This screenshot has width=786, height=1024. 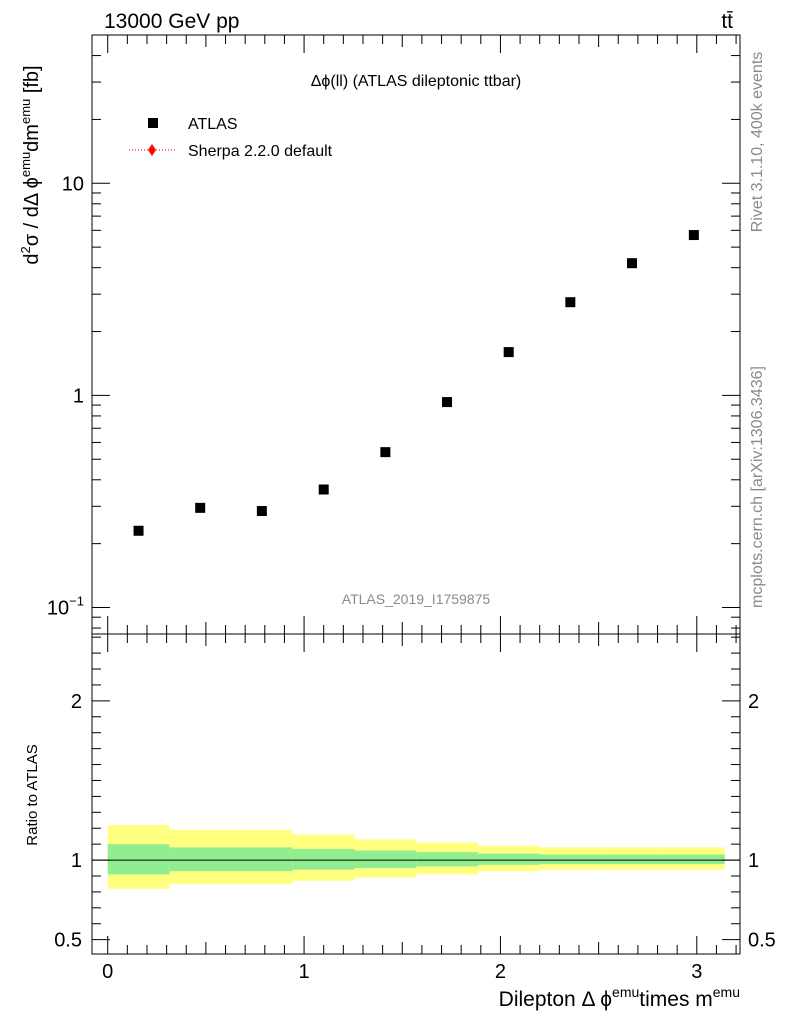 I want to click on legend-label-sherpa: Sherpa 2.2.0 default, so click(x=260, y=151).